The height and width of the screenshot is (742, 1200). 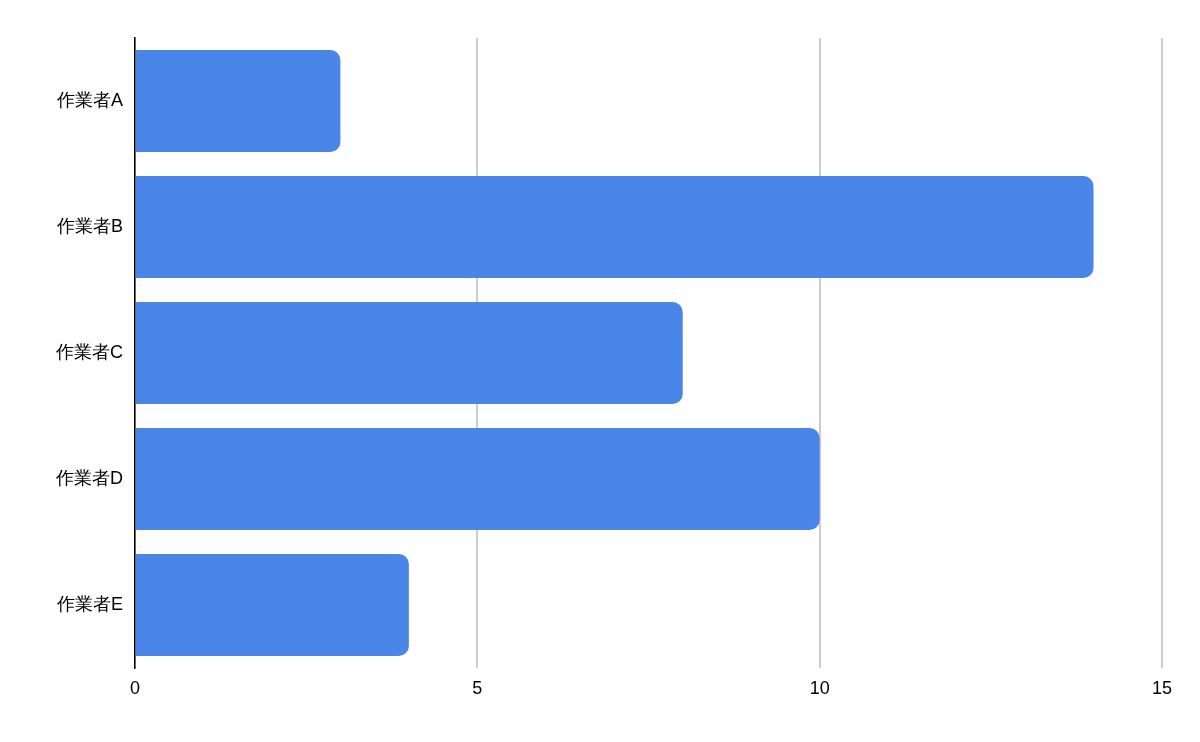 I want to click on x-tick-label: 15, so click(x=1162, y=687).